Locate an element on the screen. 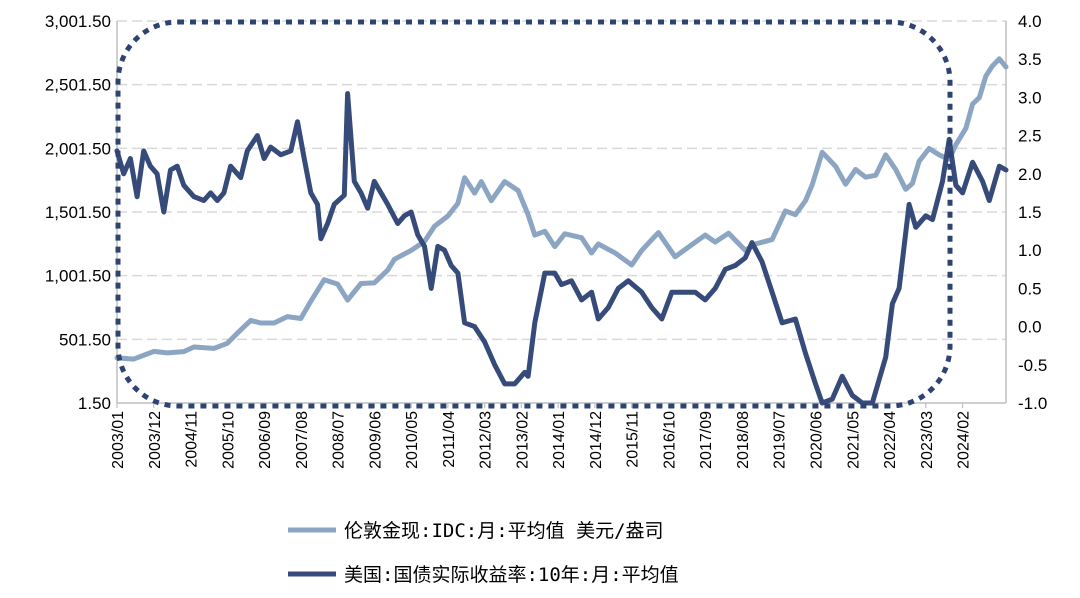 The height and width of the screenshot is (598, 1080). right-tick-label: 0.0 is located at coordinates (1030, 327).